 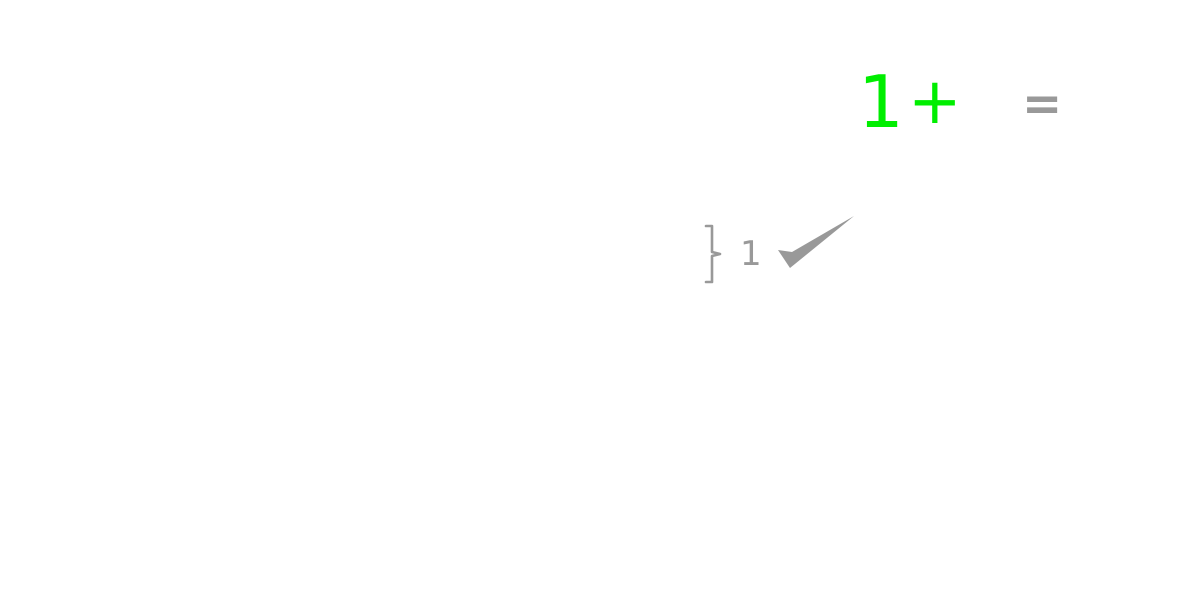 What do you see at coordinates (1042, 104) in the screenshot?
I see `equals-sign: =` at bounding box center [1042, 104].